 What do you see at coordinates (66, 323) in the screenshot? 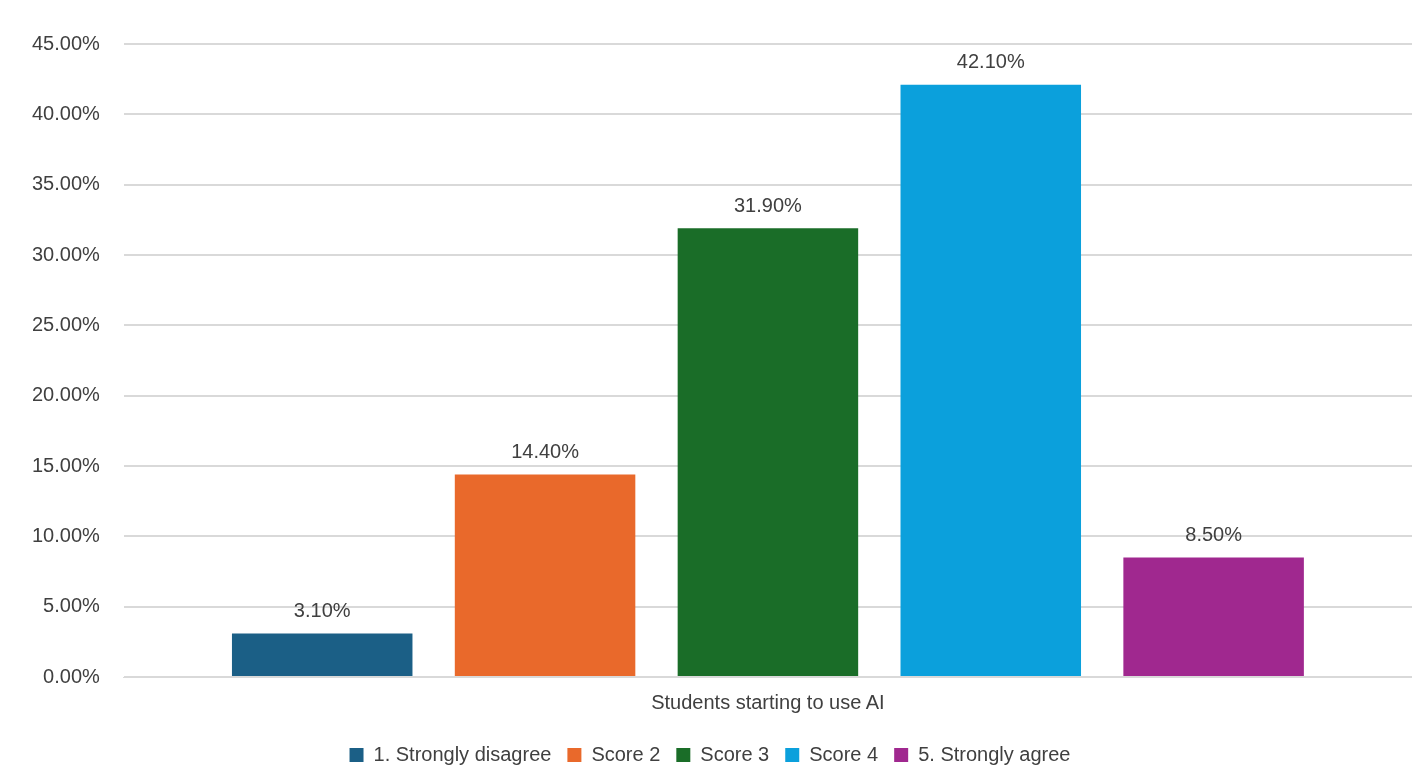
I see `y-tick-label: 25.00%` at bounding box center [66, 323].